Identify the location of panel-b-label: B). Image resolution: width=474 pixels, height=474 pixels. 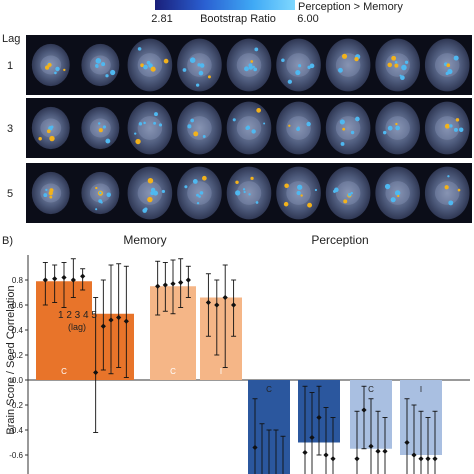
(7, 241).